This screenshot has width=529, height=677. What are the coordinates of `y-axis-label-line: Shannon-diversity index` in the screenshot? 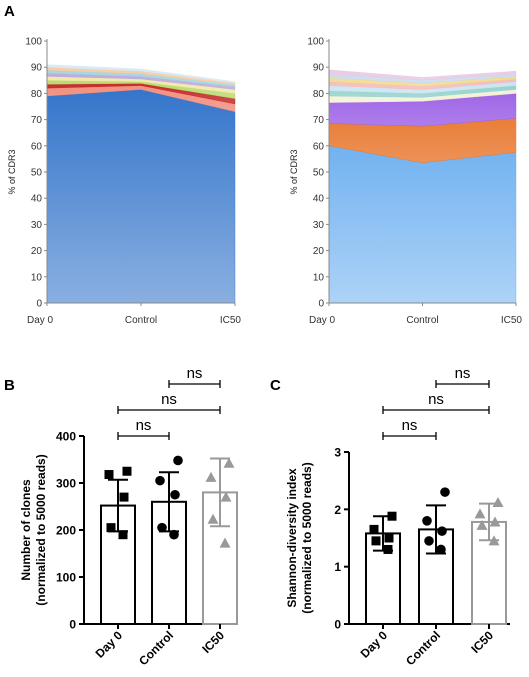 It's located at (292, 538).